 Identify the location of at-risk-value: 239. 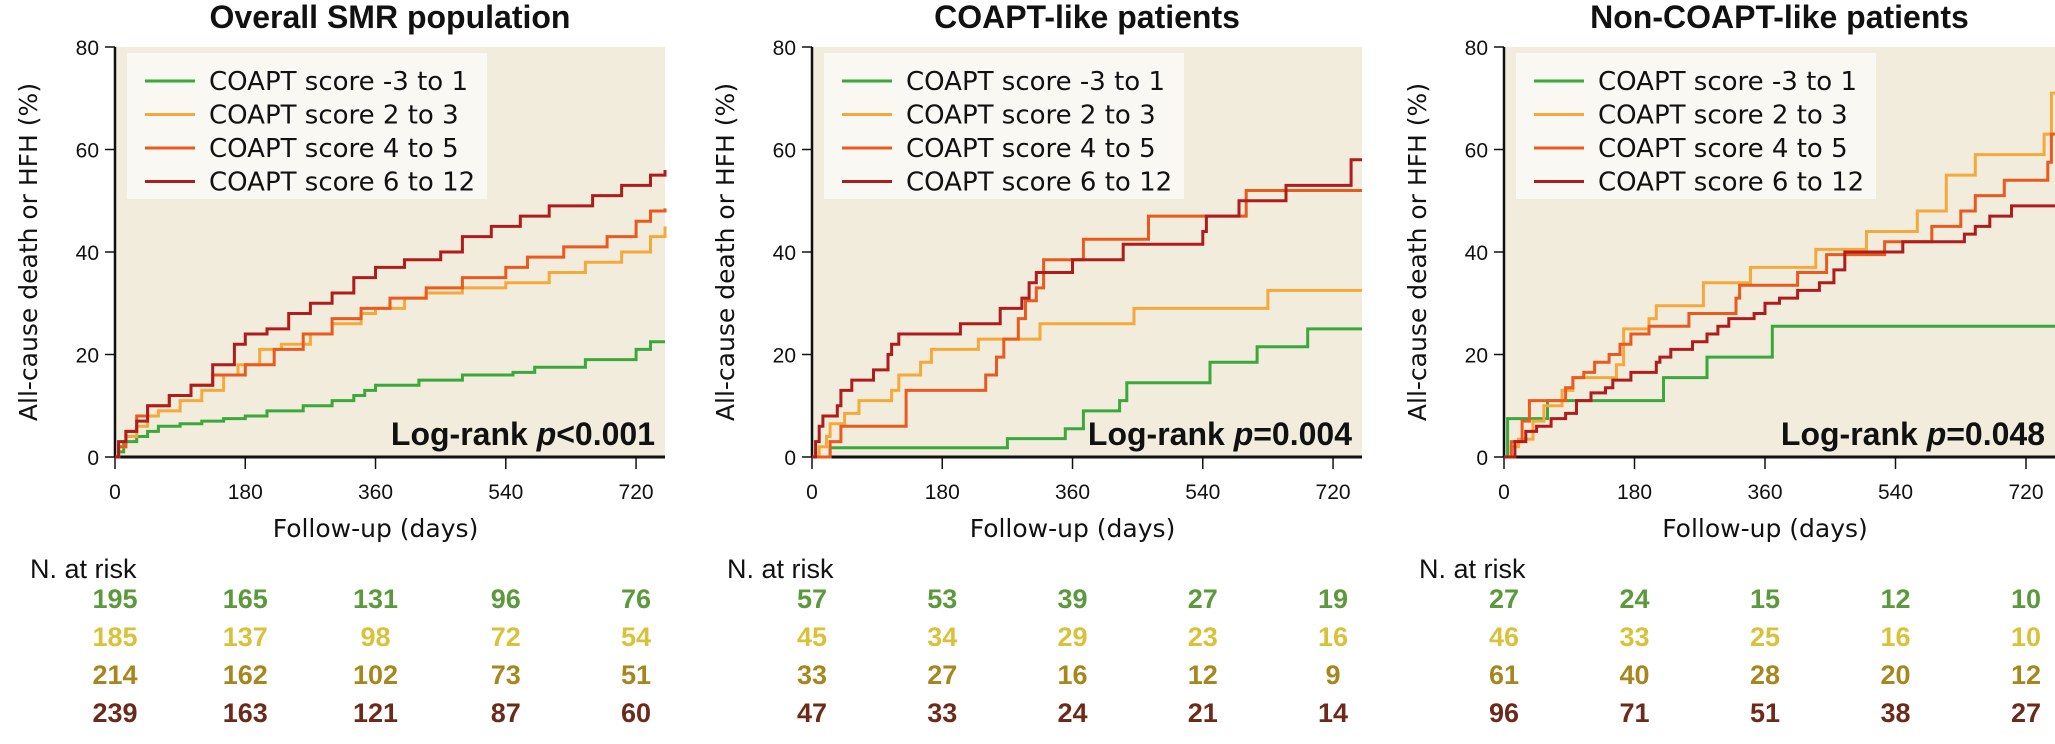
(114, 713).